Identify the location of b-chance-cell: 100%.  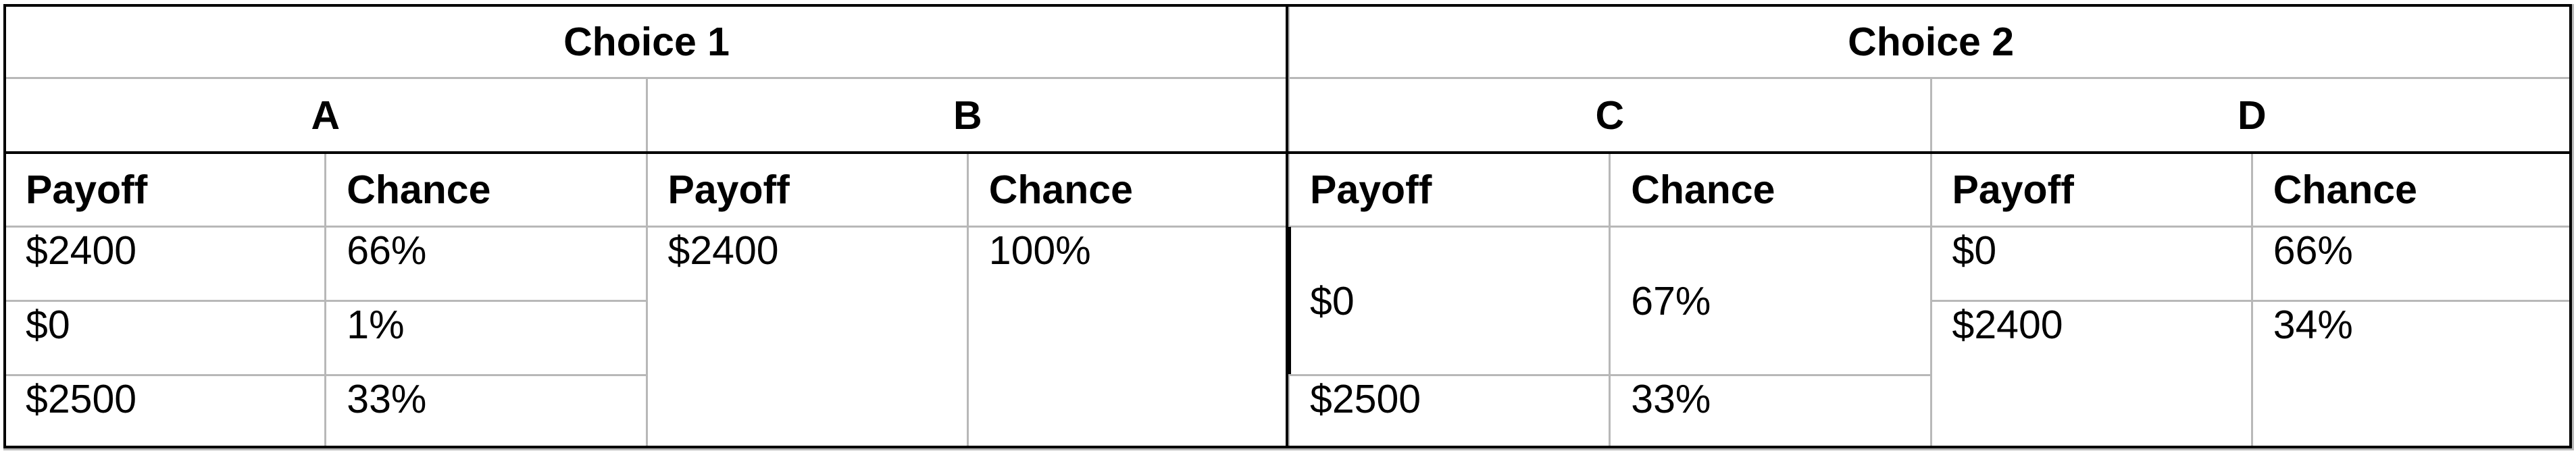
(1128, 338).